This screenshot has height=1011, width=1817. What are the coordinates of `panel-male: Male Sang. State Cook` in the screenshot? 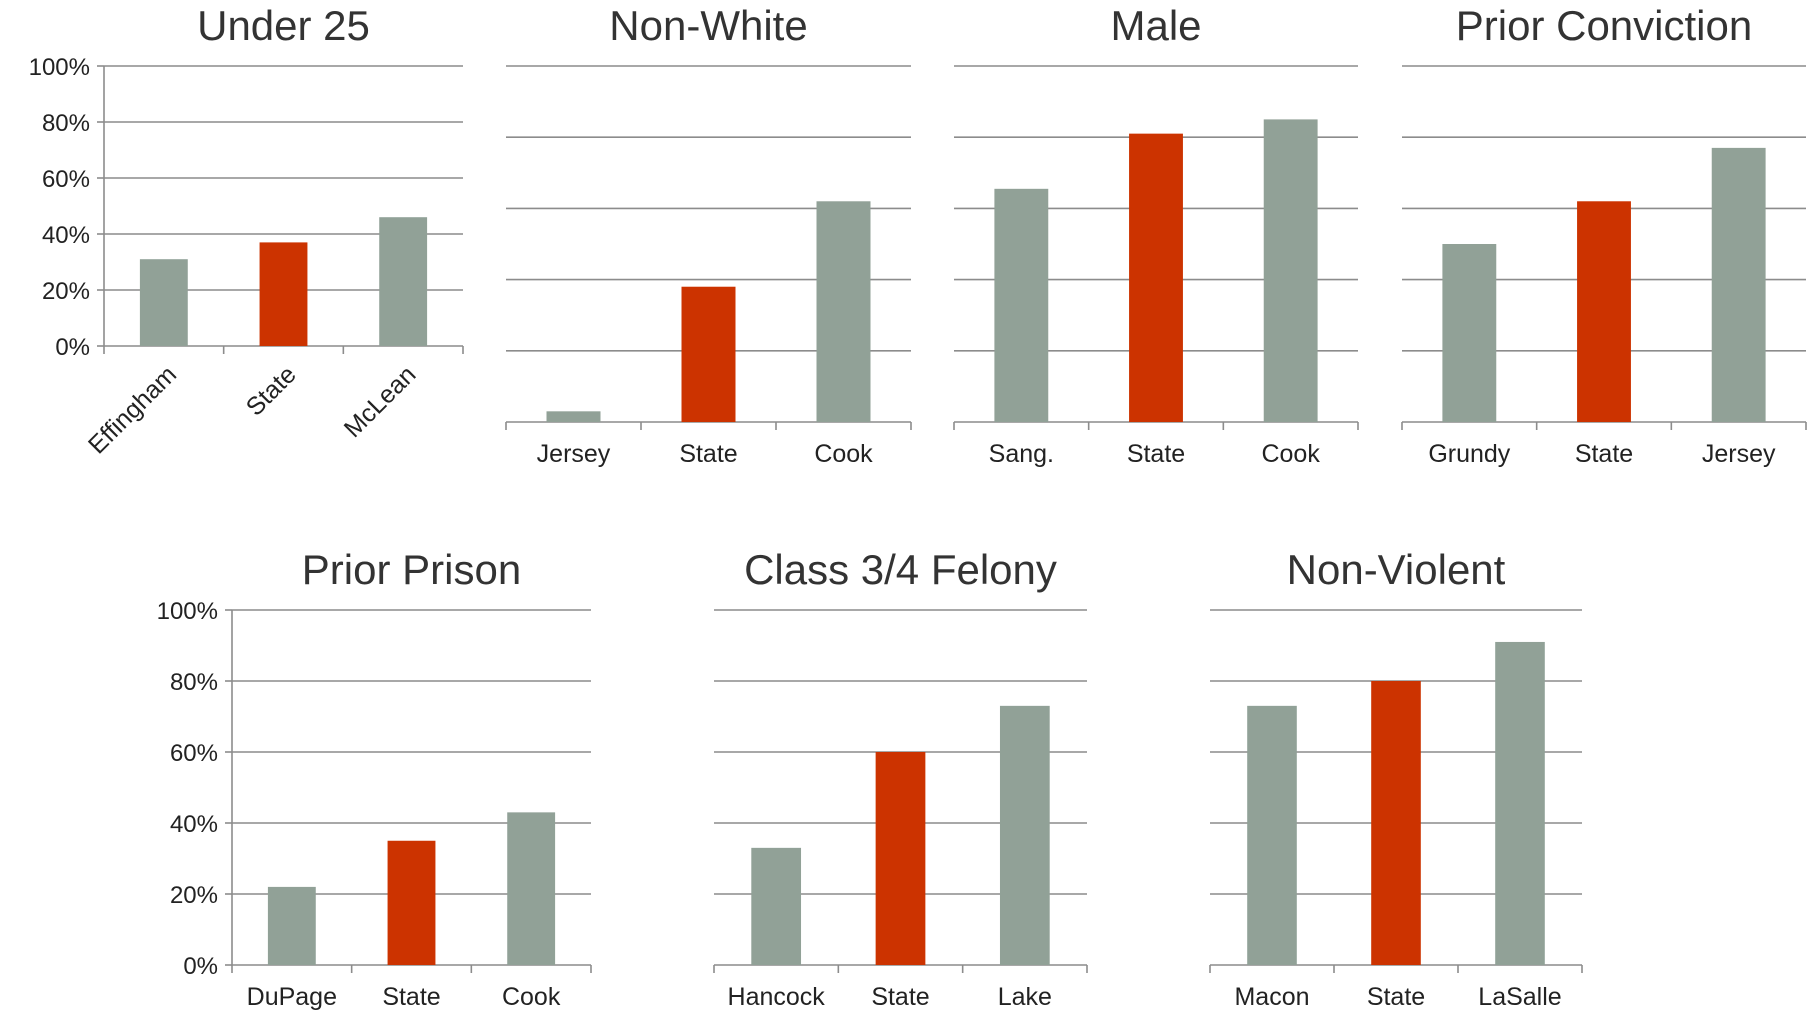 It's located at (1156, 235).